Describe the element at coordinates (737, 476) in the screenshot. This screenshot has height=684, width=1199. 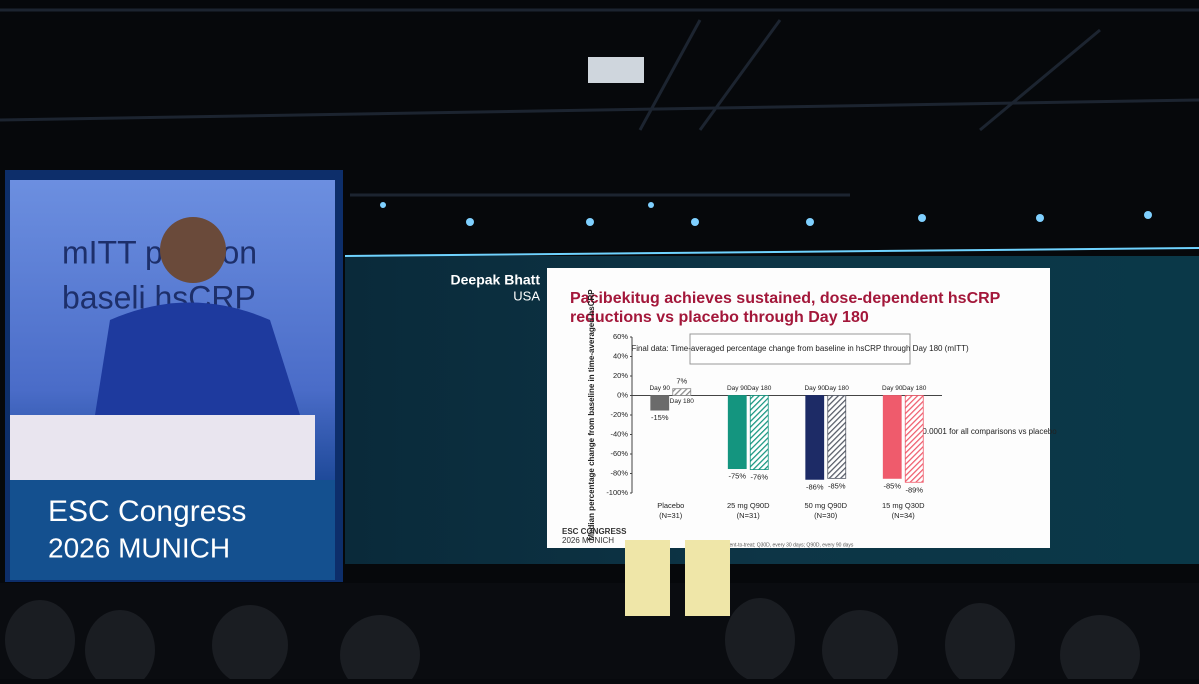
I see `value-label: -75%` at that location.